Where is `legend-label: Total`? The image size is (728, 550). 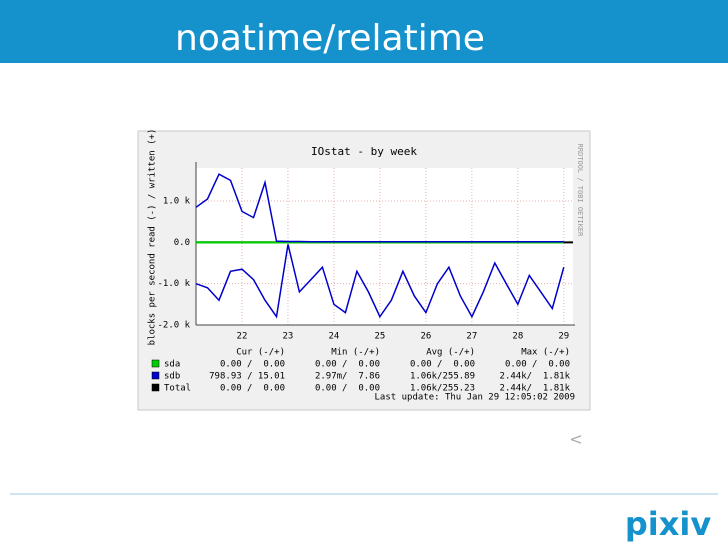 legend-label: Total is located at coordinates (177, 389).